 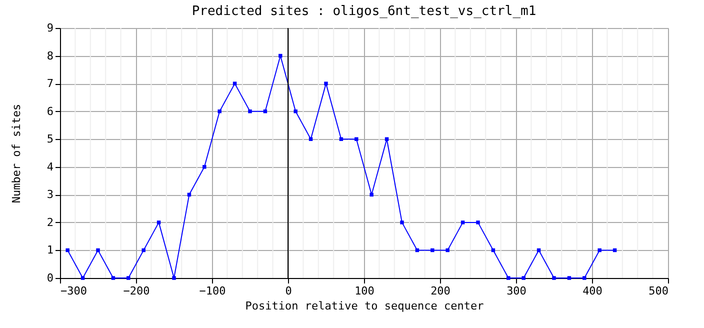 What do you see at coordinates (136, 291) in the screenshot?
I see `x-tick-label: −200` at bounding box center [136, 291].